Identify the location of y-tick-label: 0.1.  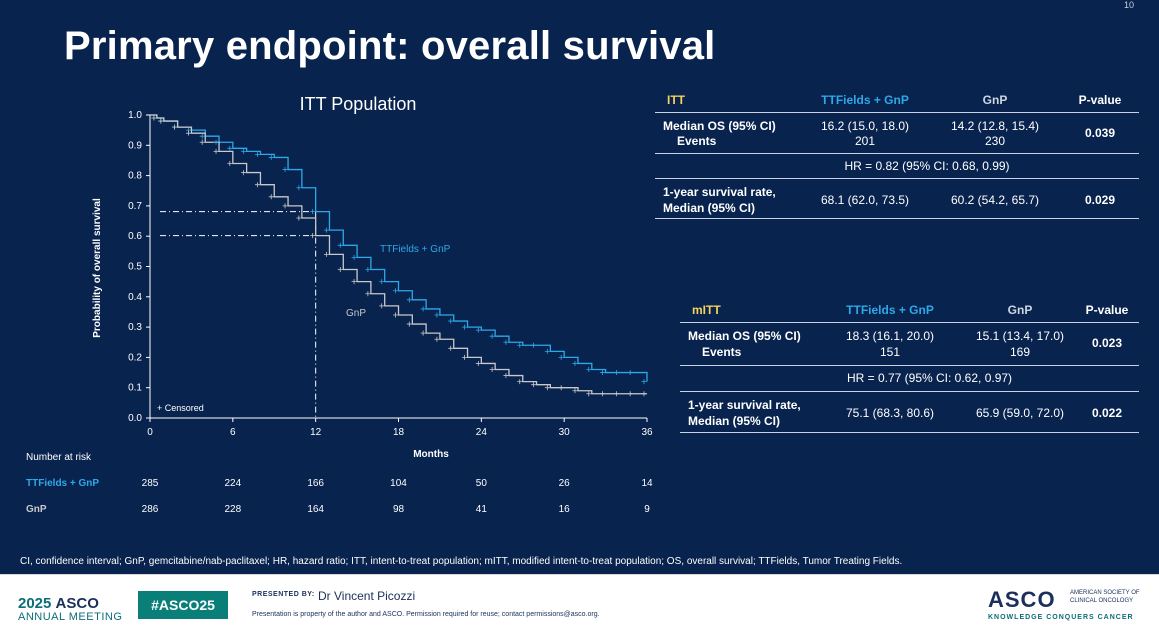
(135, 388).